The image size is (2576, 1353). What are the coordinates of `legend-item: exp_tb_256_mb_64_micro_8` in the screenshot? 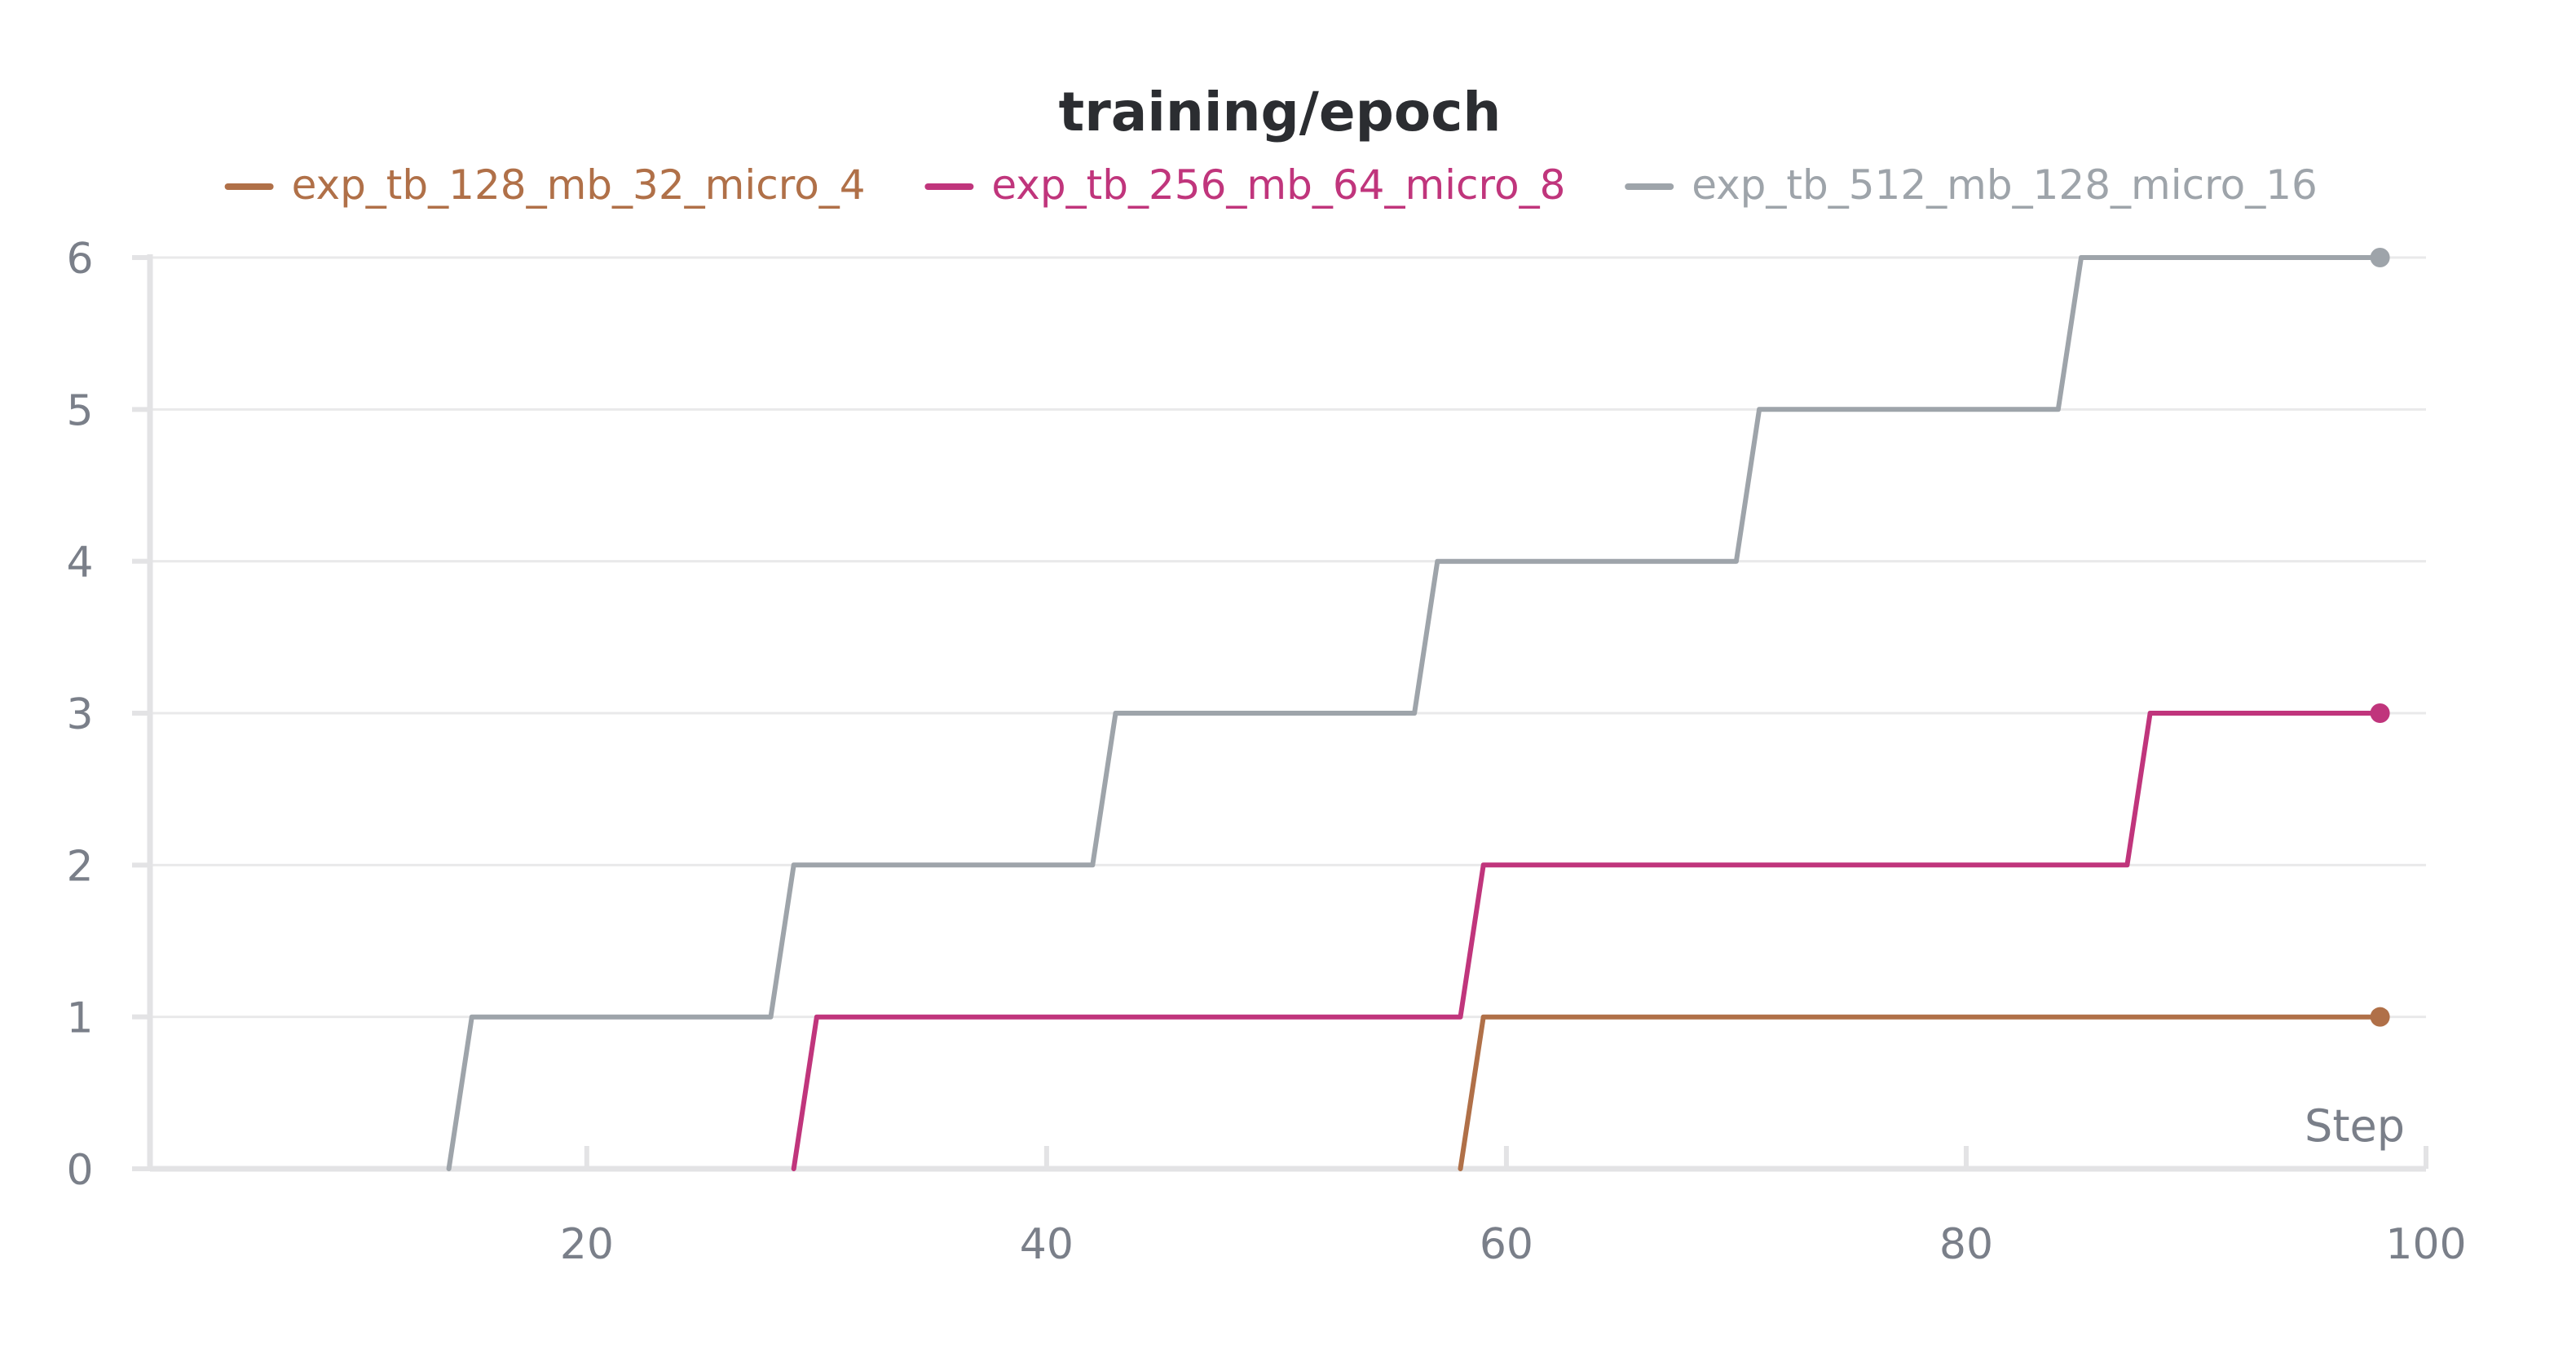 It's located at (1244, 185).